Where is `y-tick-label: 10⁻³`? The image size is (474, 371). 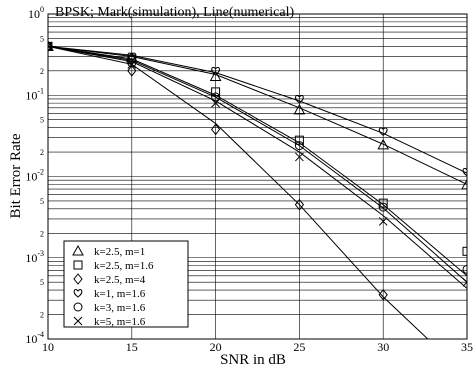
y-tick-label: 10⁻³ is located at coordinates (34, 257).